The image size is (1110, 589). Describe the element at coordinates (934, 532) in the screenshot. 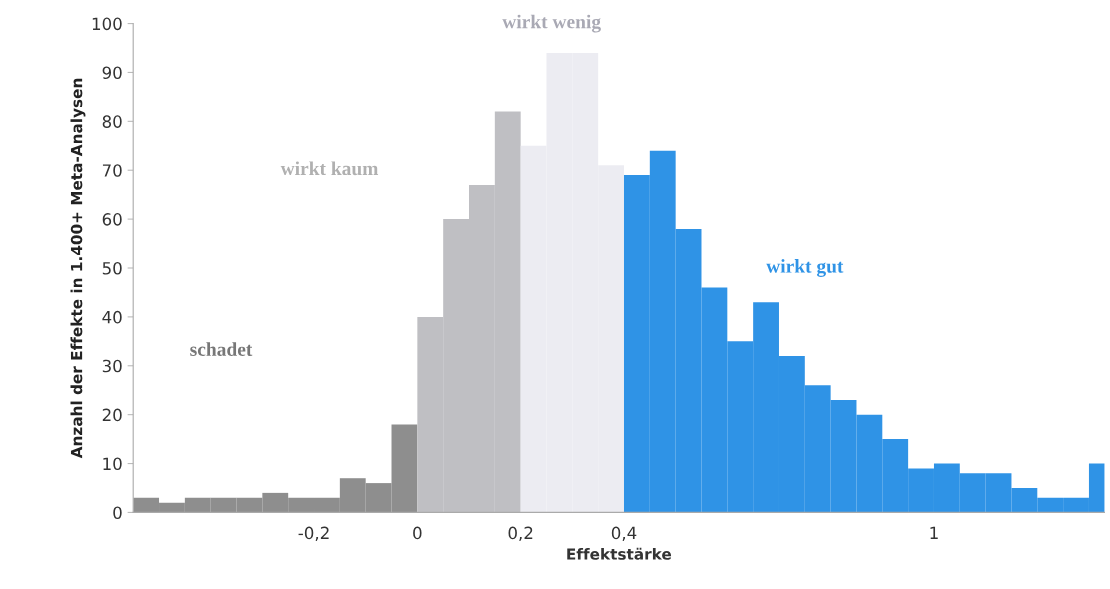

I see `x-tick-label: 1` at that location.